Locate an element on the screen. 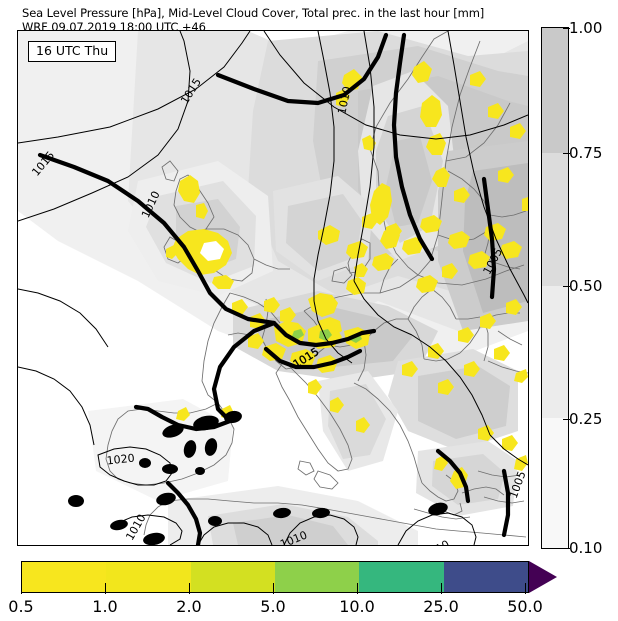 This screenshot has width=618, height=621. precip-colorbar-track is located at coordinates (275, 577).